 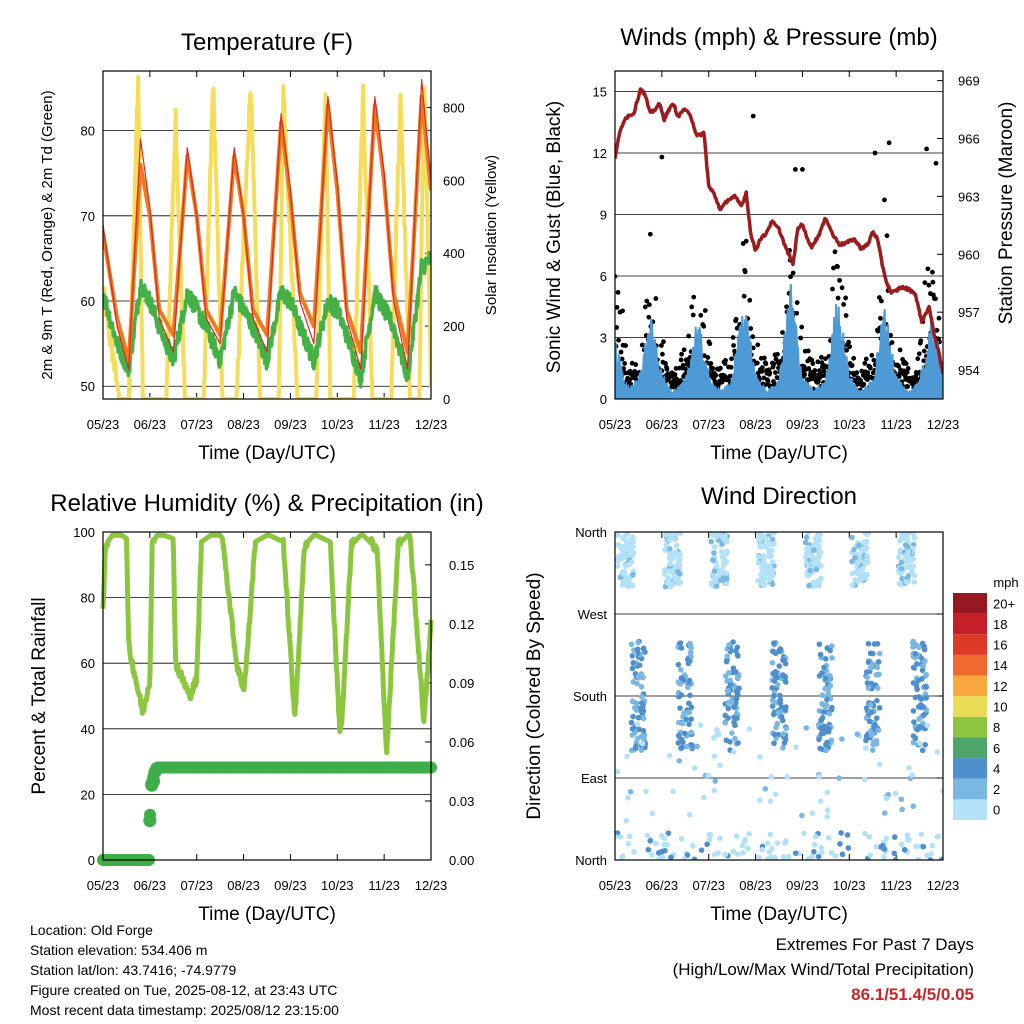 I want to click on wdir-xlabel: Time (Day/UTC), so click(x=779, y=914).